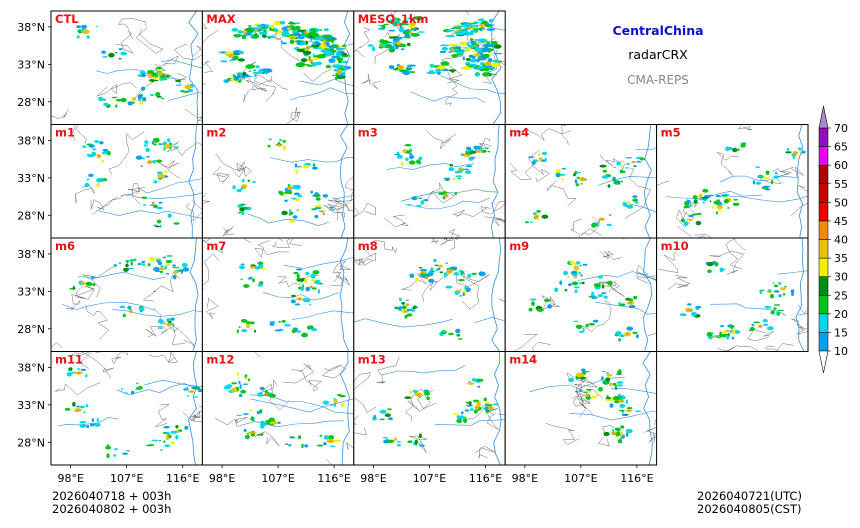  I want to click on panel-m10: m10, so click(732, 294).